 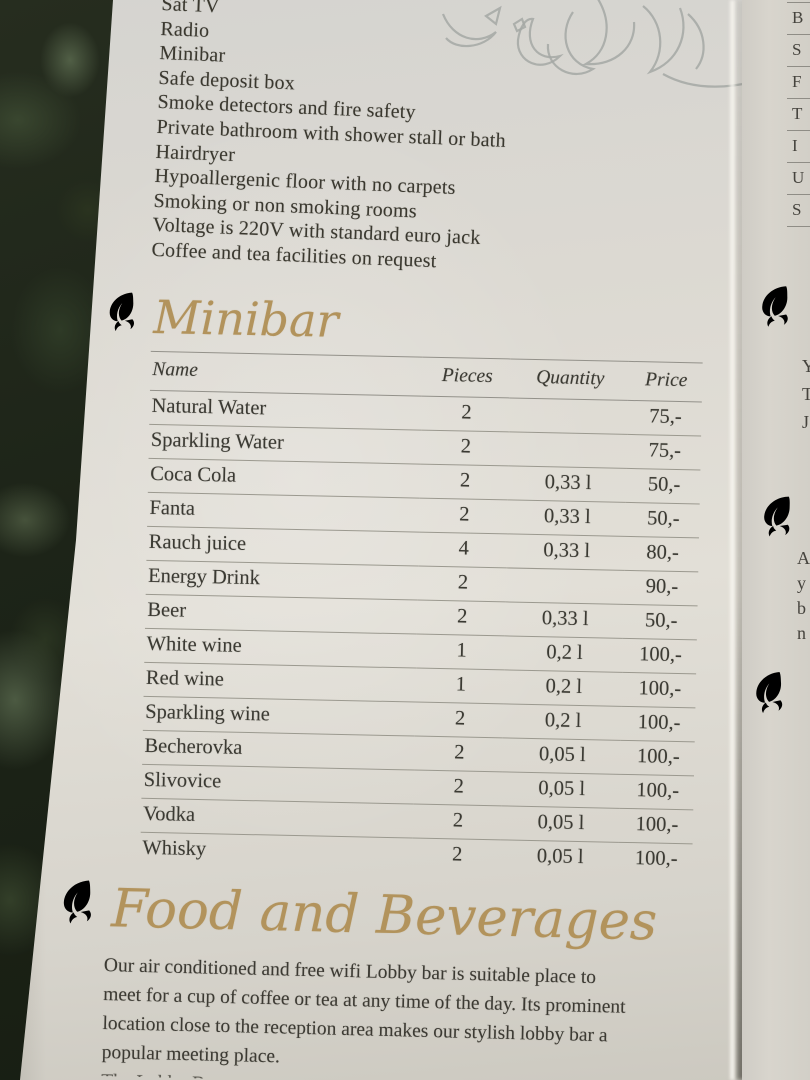 What do you see at coordinates (732, 540) in the screenshot?
I see `page-fold-highlight` at bounding box center [732, 540].